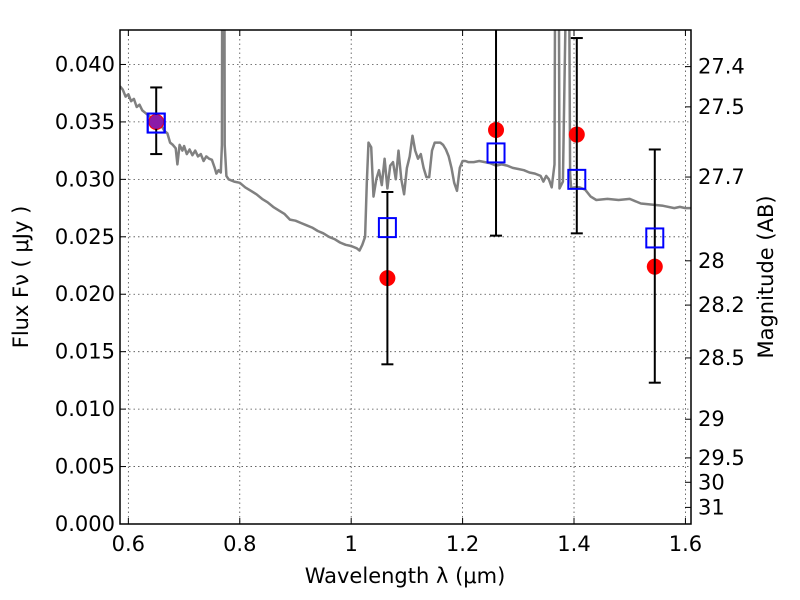 This screenshot has height=600, width=800. What do you see at coordinates (350, 544) in the screenshot?
I see `x-tick-label: 1` at bounding box center [350, 544].